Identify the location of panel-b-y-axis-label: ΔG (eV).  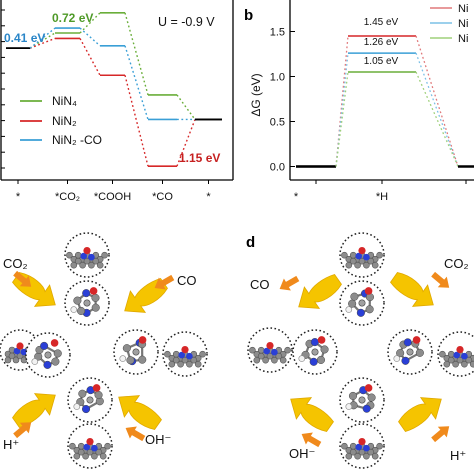
(256, 94).